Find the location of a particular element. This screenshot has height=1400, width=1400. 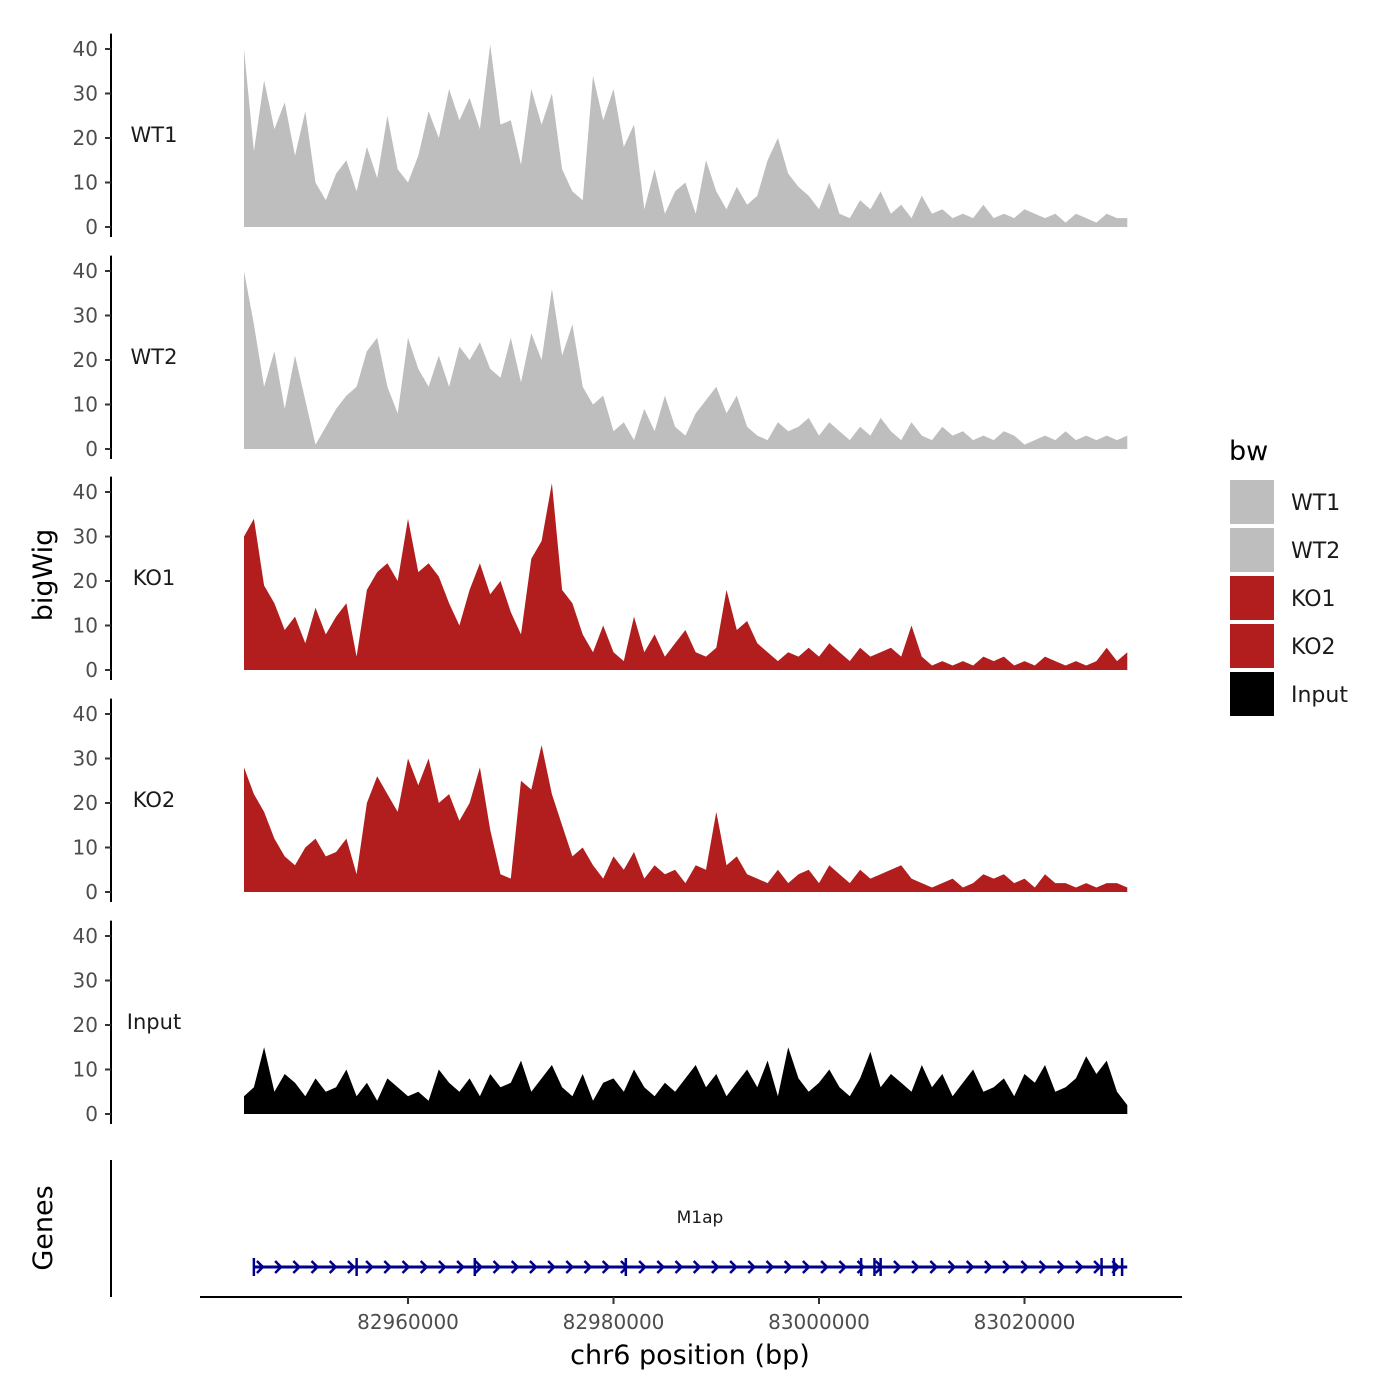

x-tick-label: 82960000 is located at coordinates (408, 1322).